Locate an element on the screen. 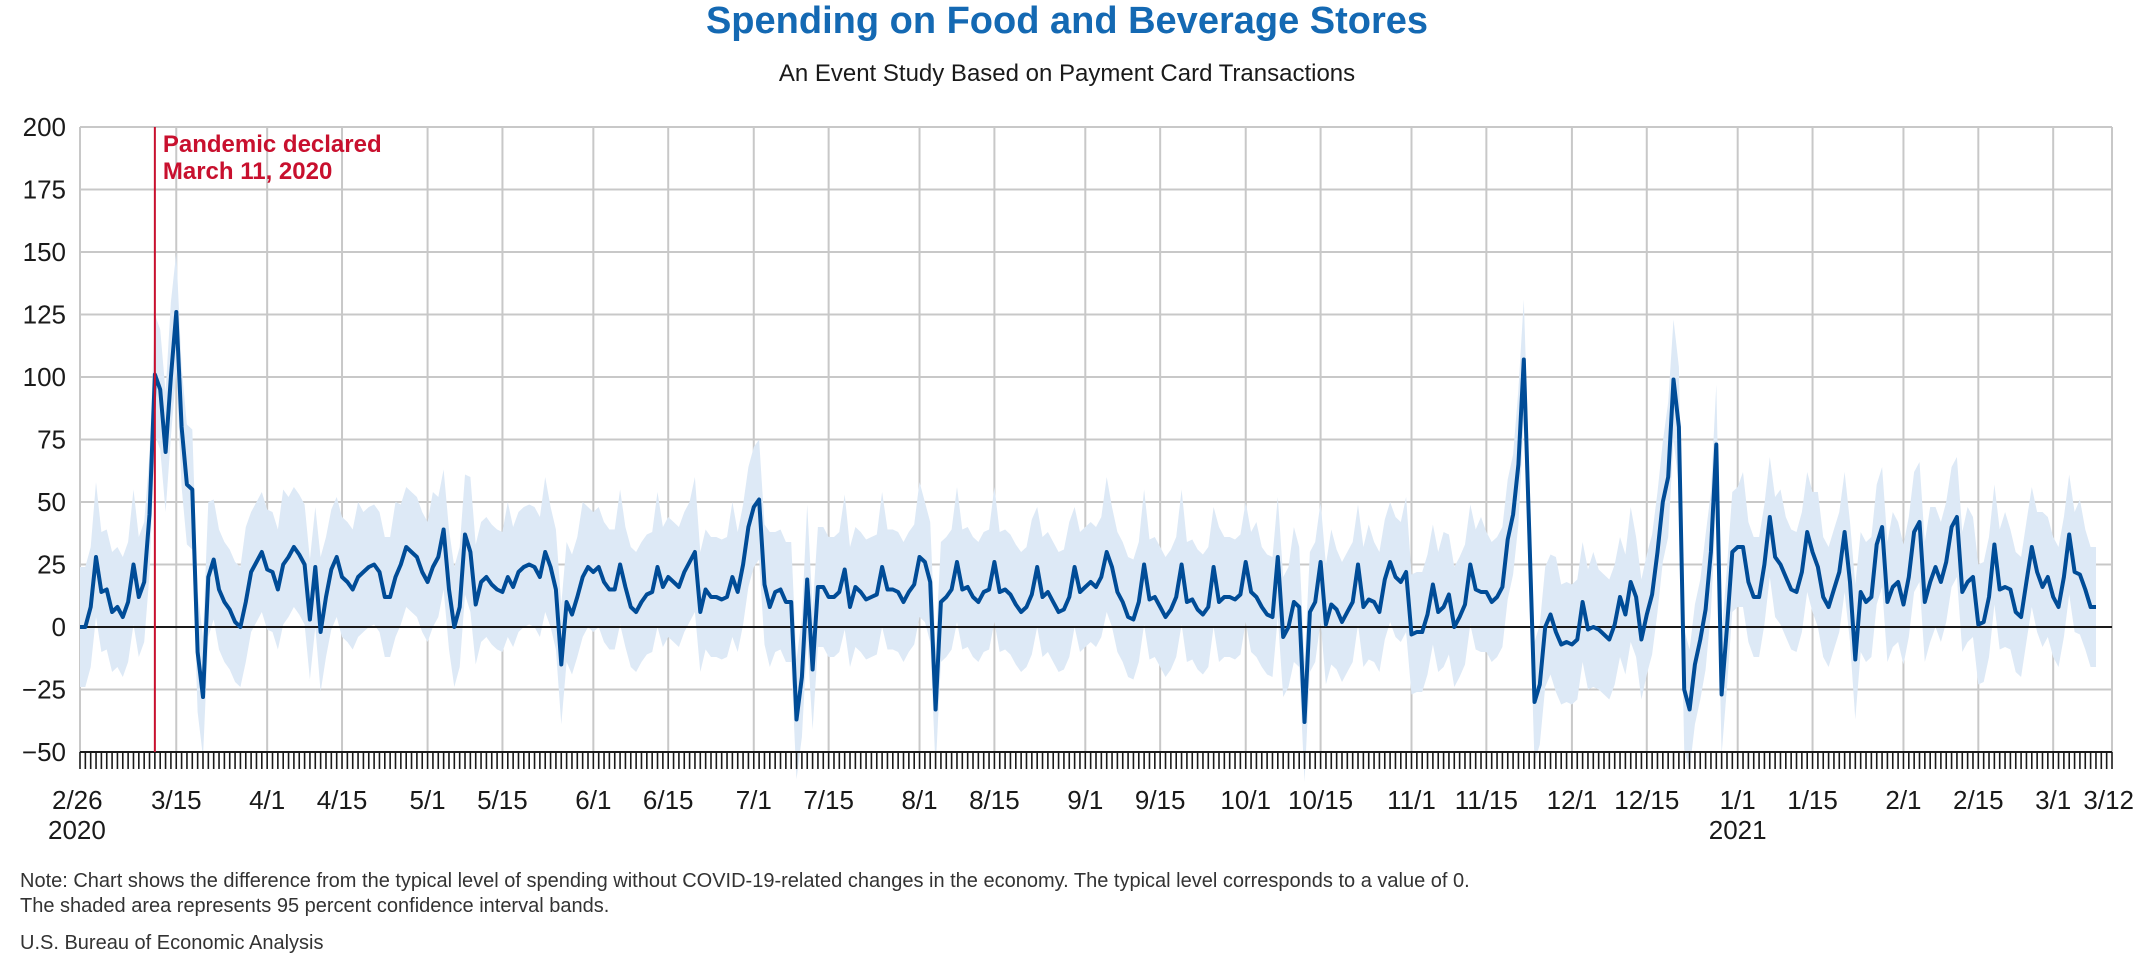 The width and height of the screenshot is (2134, 959). x-tick-label: 1/15 is located at coordinates (1812, 800).